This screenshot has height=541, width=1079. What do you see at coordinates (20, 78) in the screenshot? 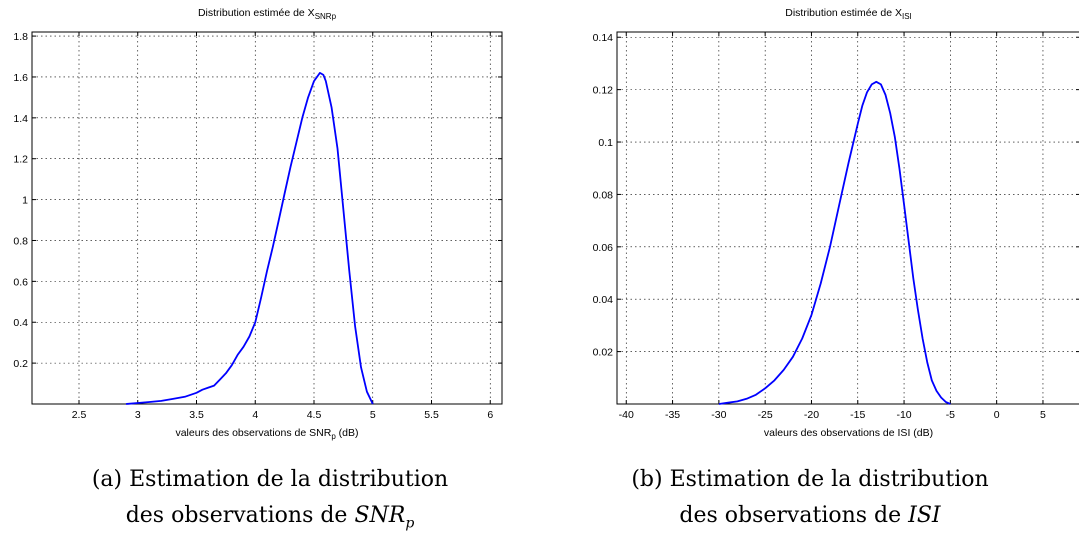
I see `y-tick-label: 1.6` at bounding box center [20, 78].